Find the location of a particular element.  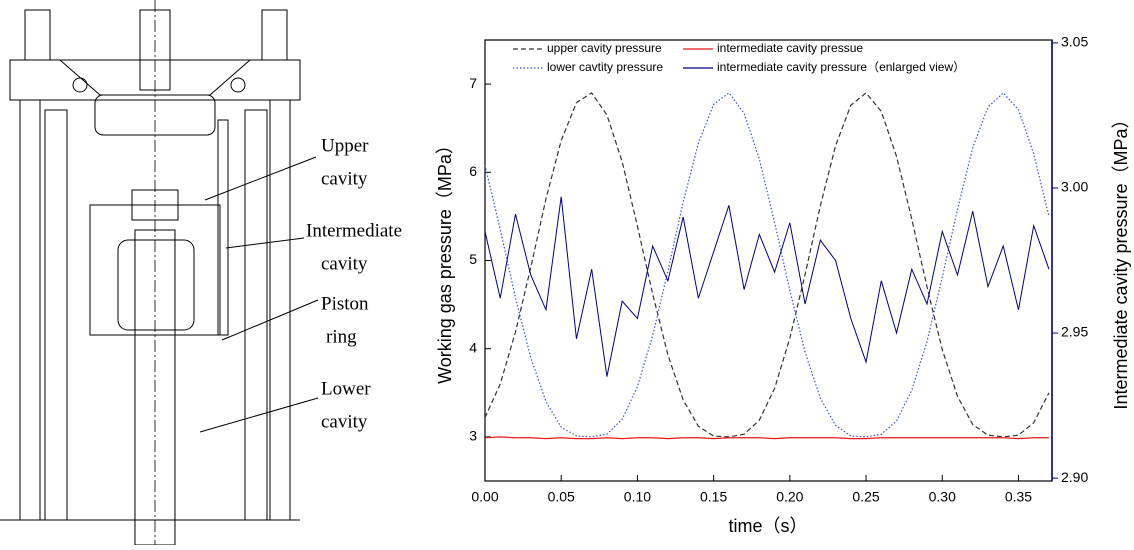

diagram-label: Piston is located at coordinates (345, 303).